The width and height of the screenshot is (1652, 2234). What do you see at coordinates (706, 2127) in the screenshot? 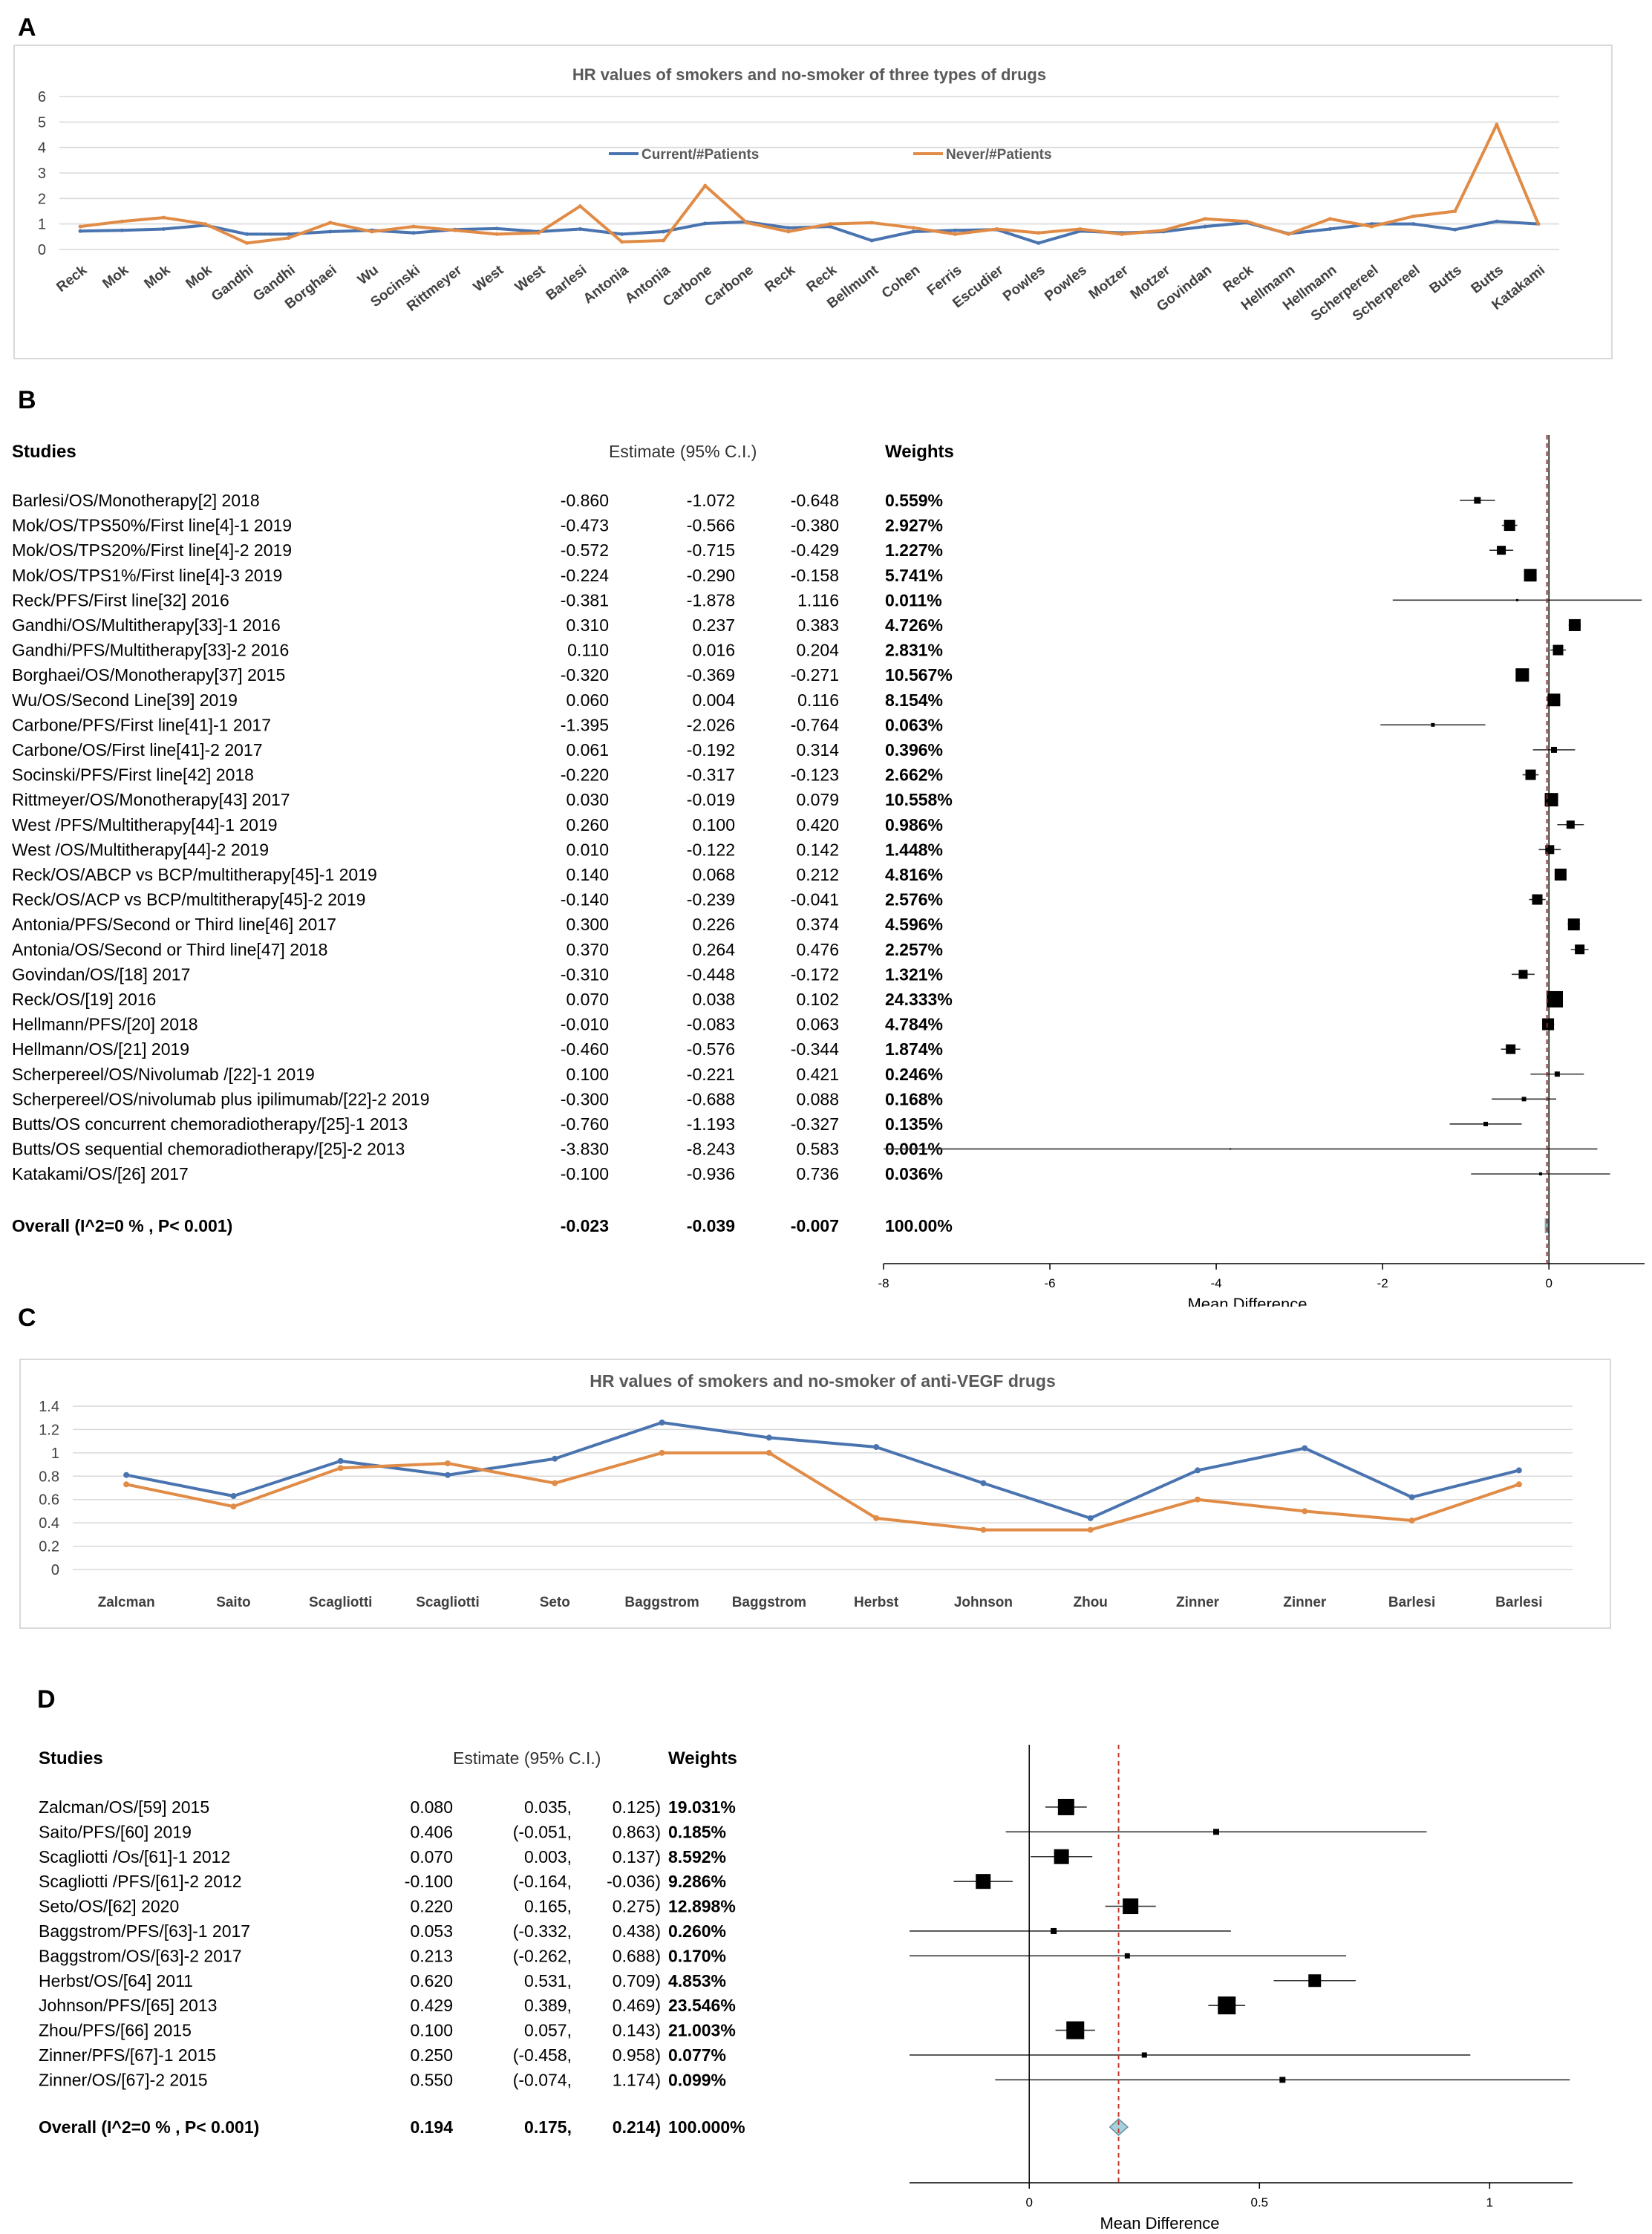
I see `overall-weight: 100.000%` at bounding box center [706, 2127].